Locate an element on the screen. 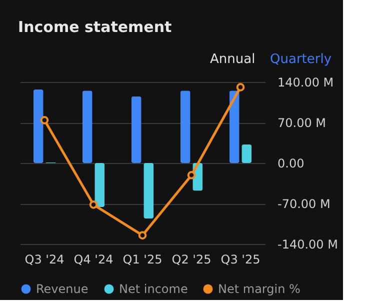 The height and width of the screenshot is (302, 372). legend-label: Revenue is located at coordinates (62, 289).